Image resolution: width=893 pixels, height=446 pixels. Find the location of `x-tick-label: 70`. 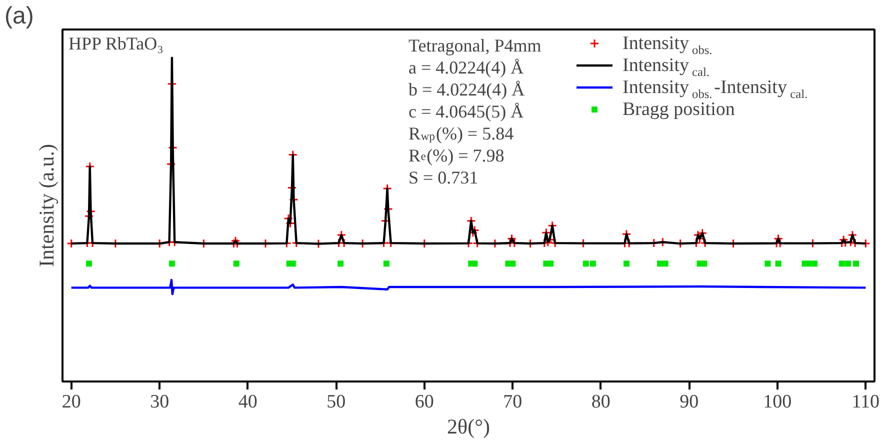

x-tick-label: 70 is located at coordinates (512, 402).